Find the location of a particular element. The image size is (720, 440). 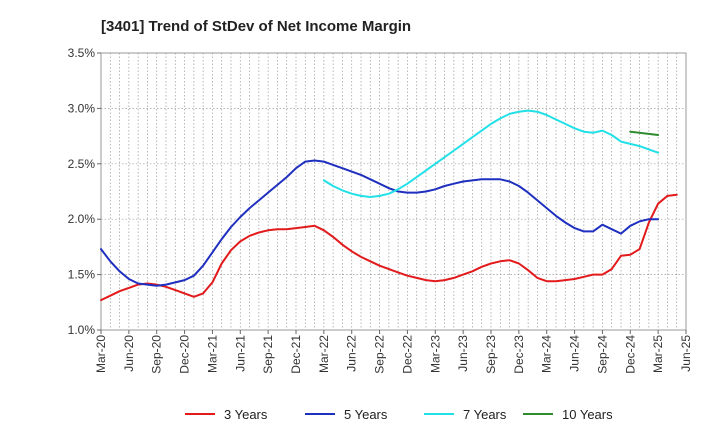

y-tick-label: 1.5% is located at coordinates (82, 275).